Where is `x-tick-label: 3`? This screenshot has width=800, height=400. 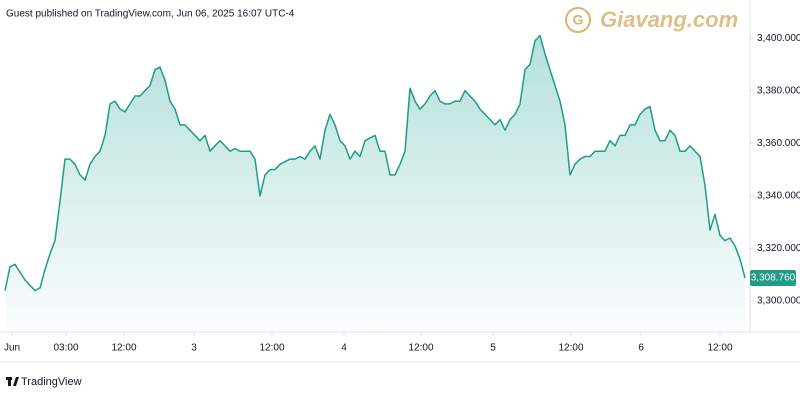
x-tick-label: 3 is located at coordinates (194, 348).